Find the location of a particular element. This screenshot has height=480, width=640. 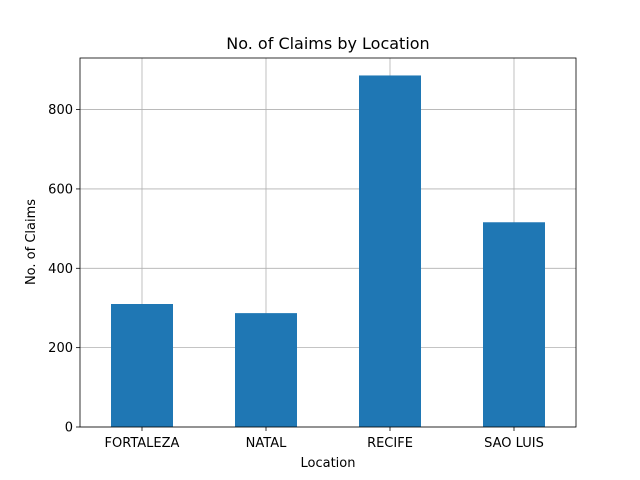

y-tick-label: 800 is located at coordinates (60, 110).